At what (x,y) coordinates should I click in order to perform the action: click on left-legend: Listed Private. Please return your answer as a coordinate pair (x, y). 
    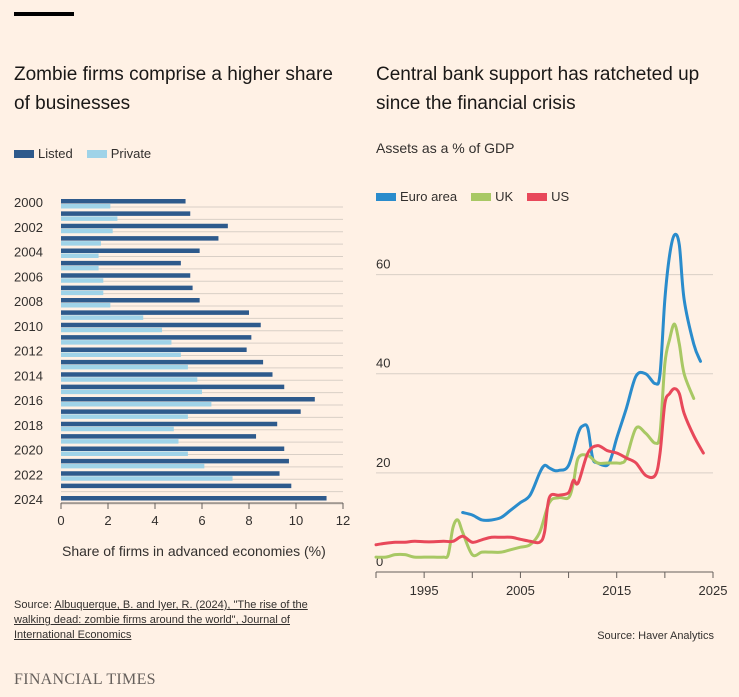
    Looking at the image, I should click on (86, 153).